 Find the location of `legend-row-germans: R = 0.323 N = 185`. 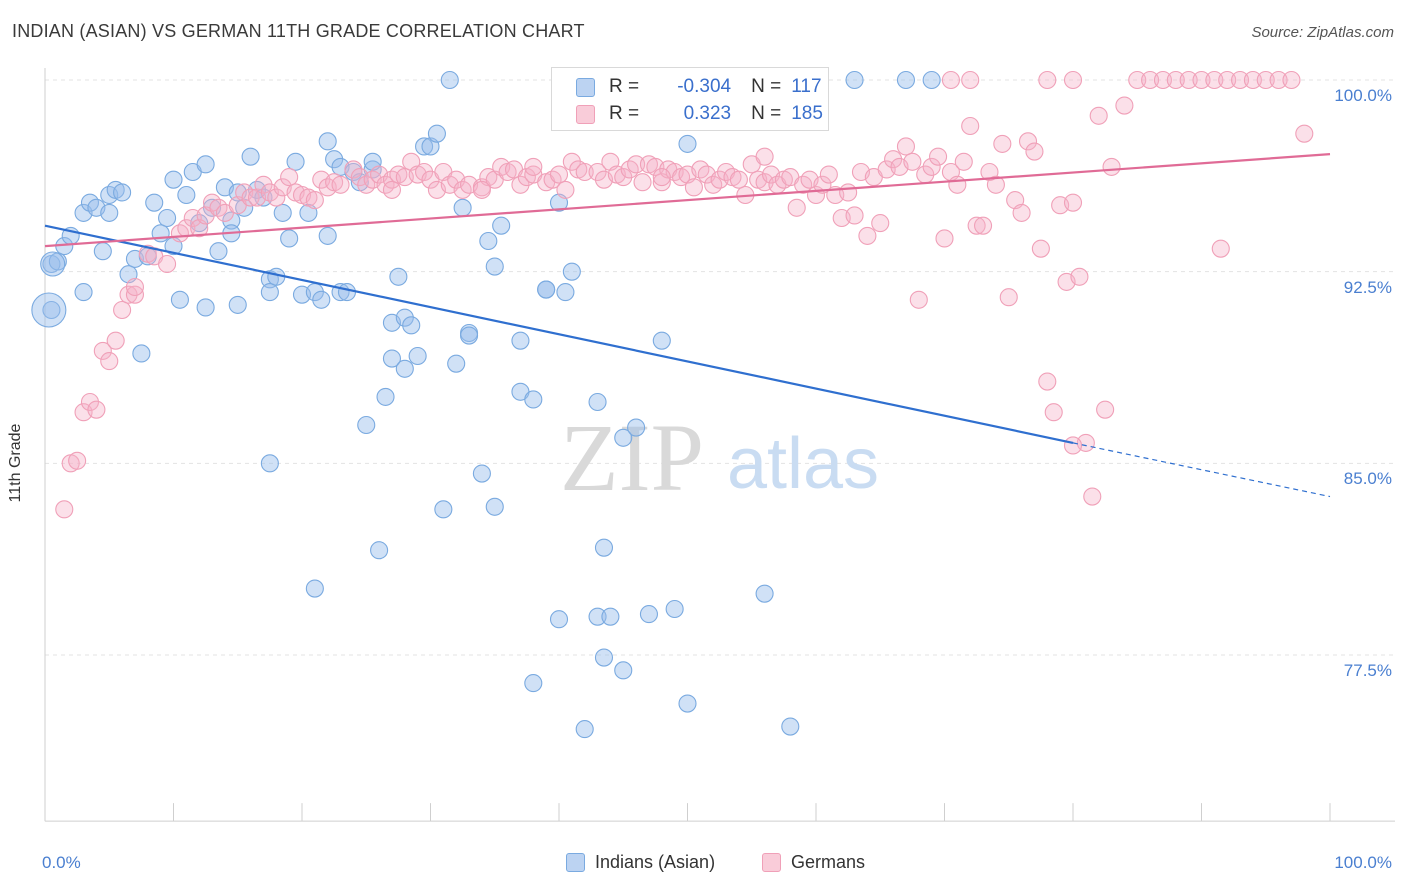

legend-row-germans: R = 0.323 N = 185 is located at coordinates (699, 114).